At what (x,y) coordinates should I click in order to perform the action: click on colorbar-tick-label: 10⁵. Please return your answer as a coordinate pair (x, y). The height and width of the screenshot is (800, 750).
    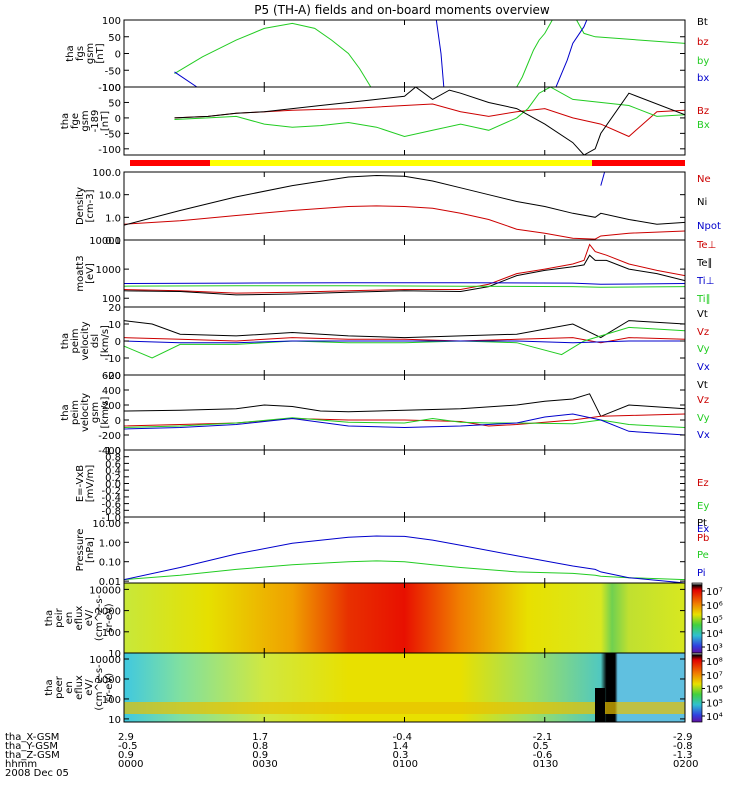
    Looking at the image, I should click on (714, 620).